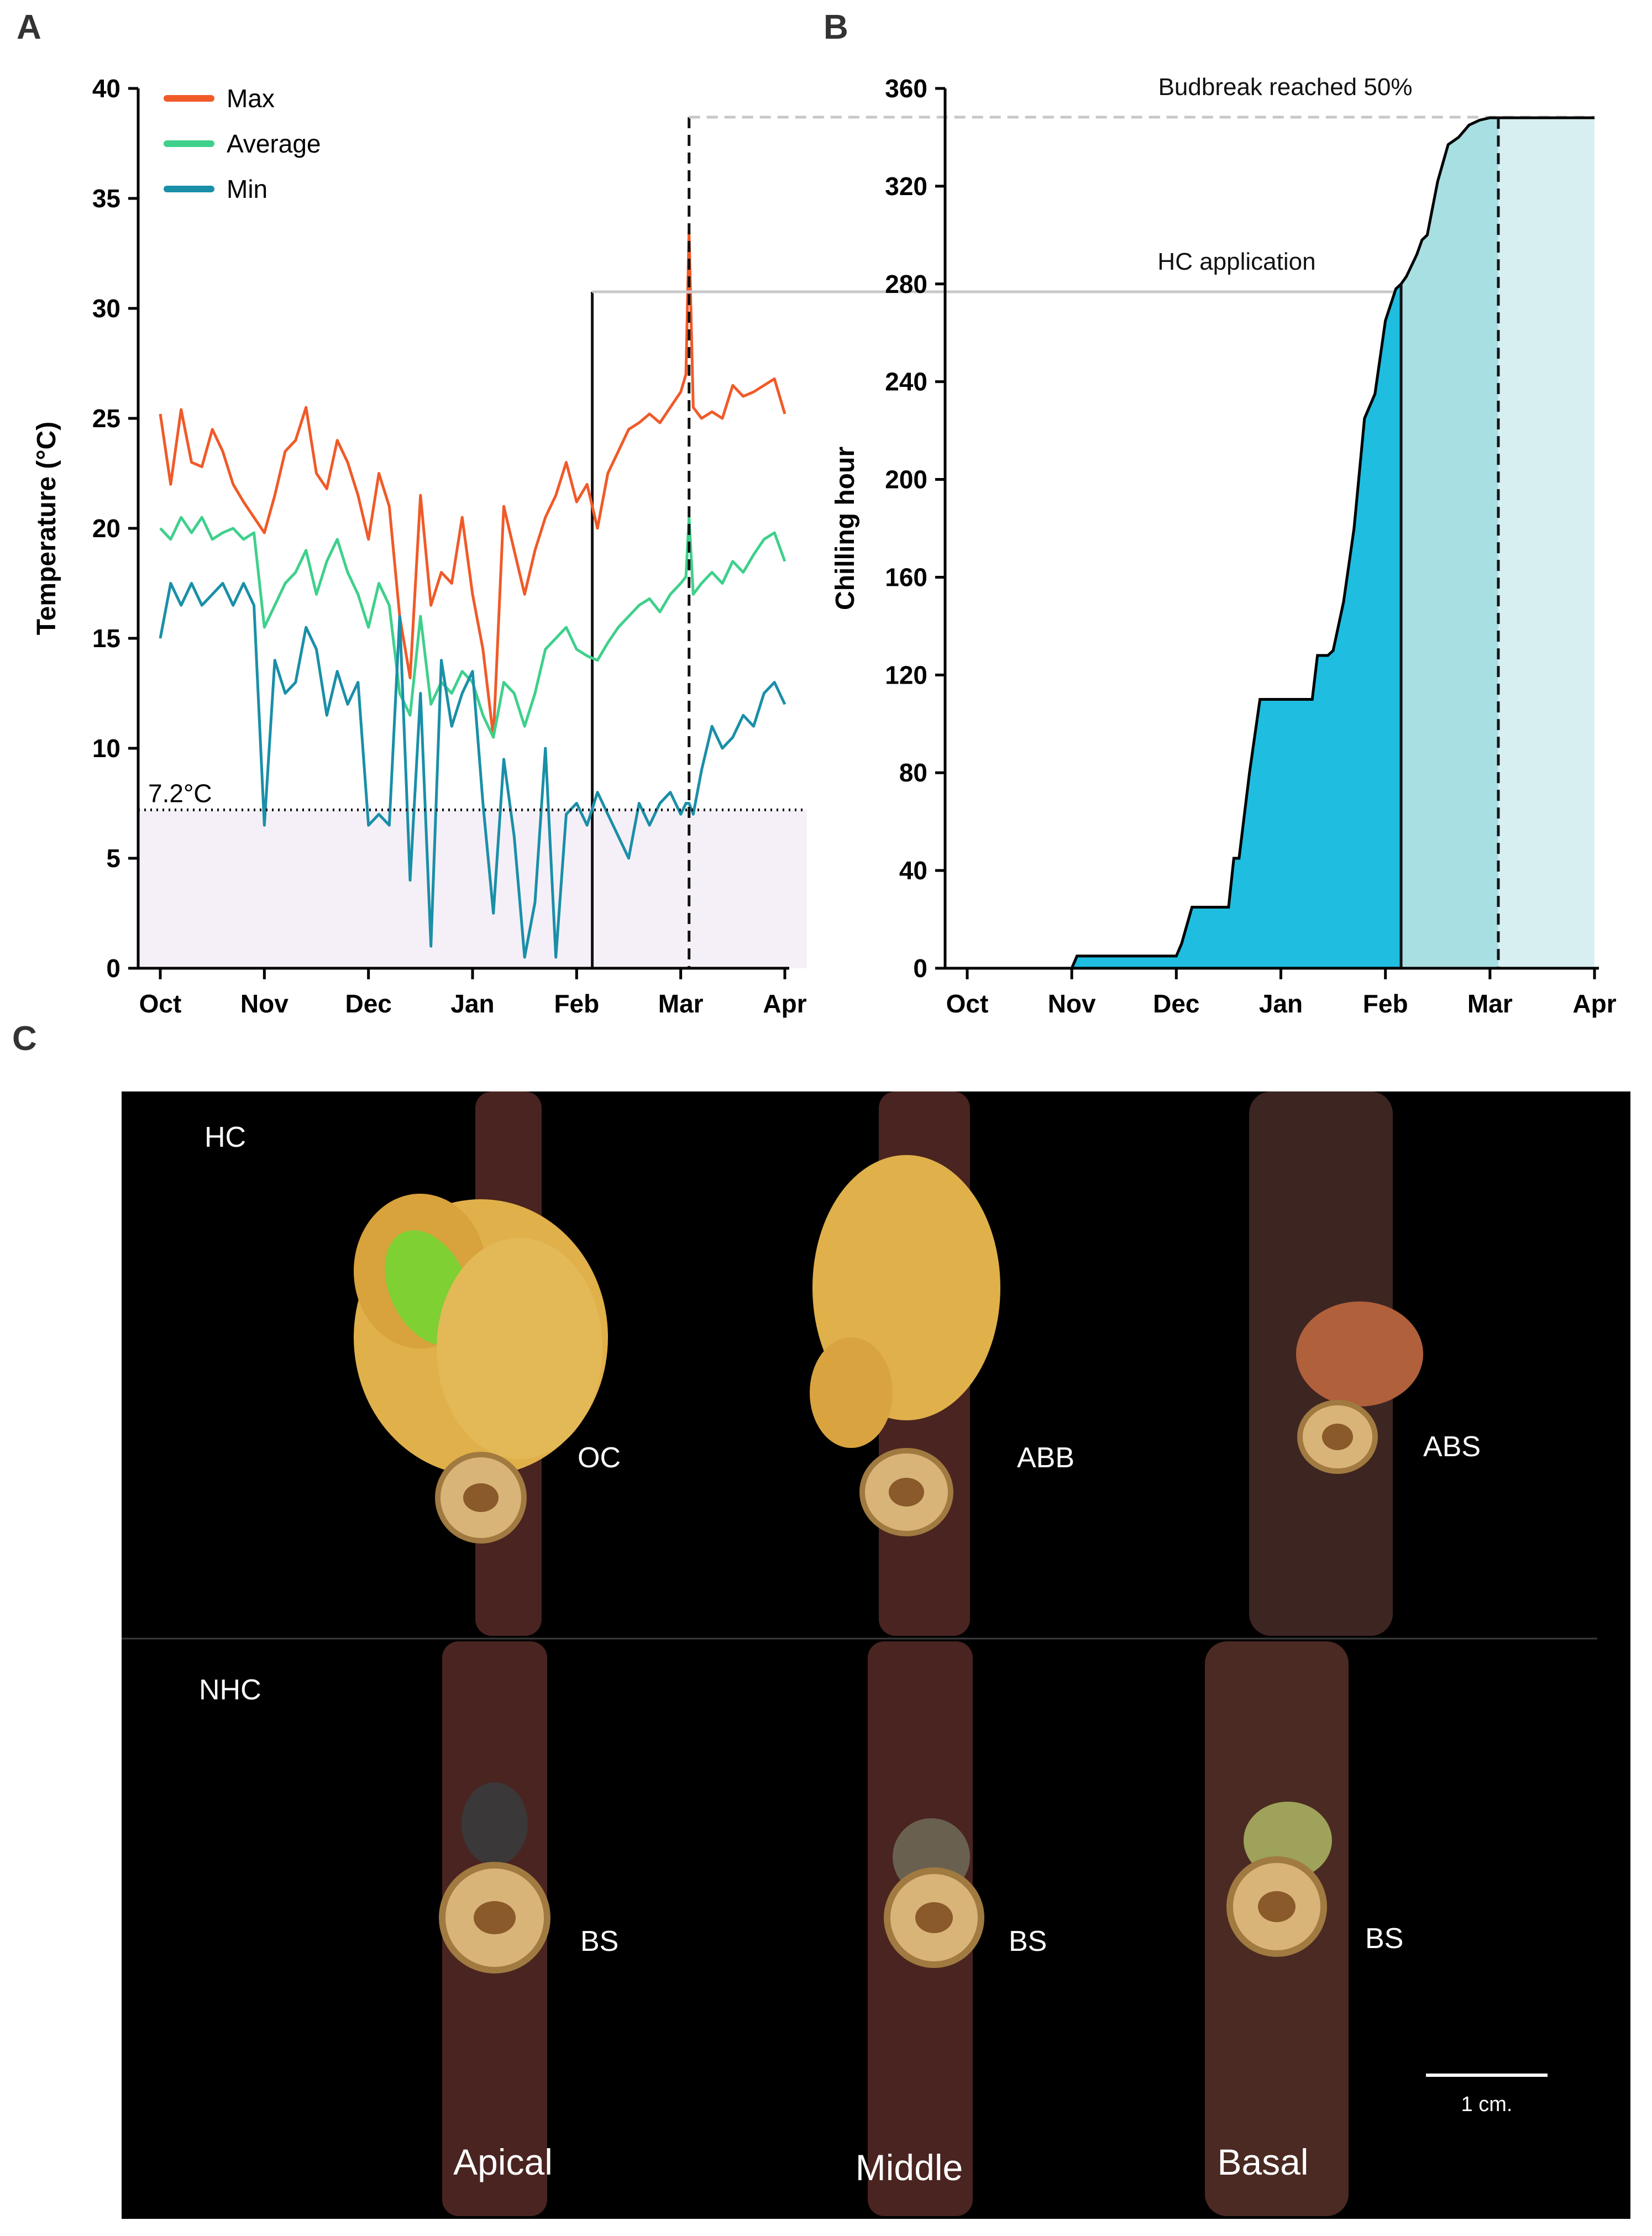 This screenshot has width=1652, height=2236. What do you see at coordinates (247, 189) in the screenshot?
I see `legend-label-min: Min` at bounding box center [247, 189].